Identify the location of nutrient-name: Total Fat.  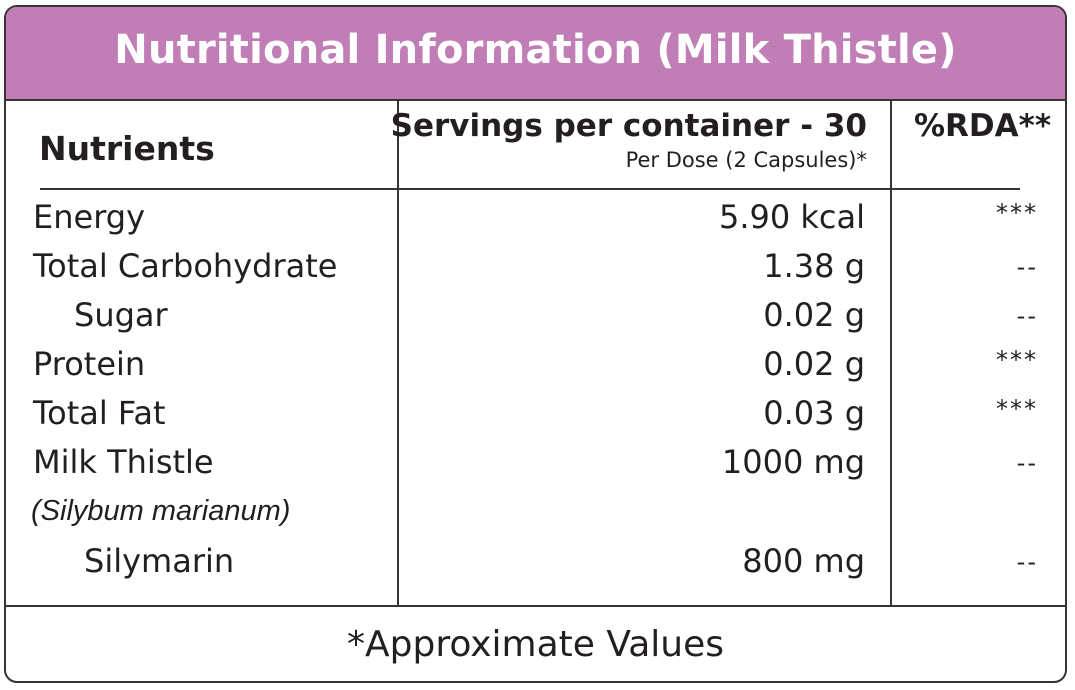
(99, 413).